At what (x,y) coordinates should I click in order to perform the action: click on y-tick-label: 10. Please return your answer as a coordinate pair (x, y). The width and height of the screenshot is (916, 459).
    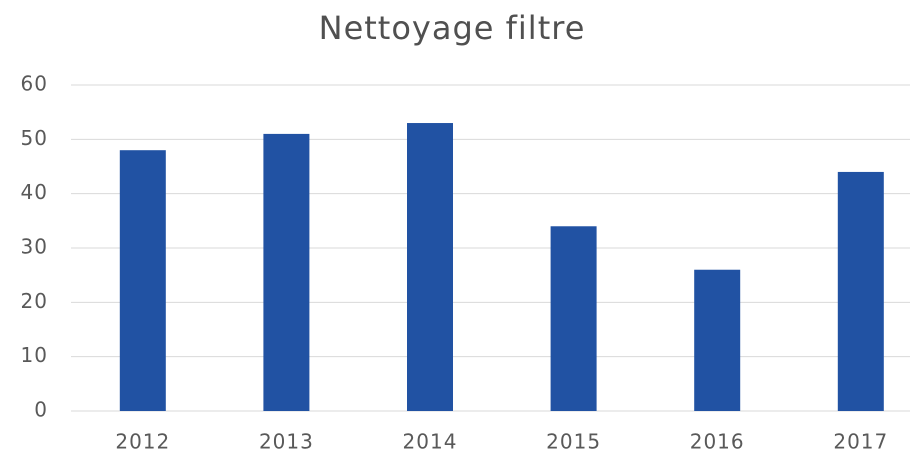
    Looking at the image, I should click on (34, 355).